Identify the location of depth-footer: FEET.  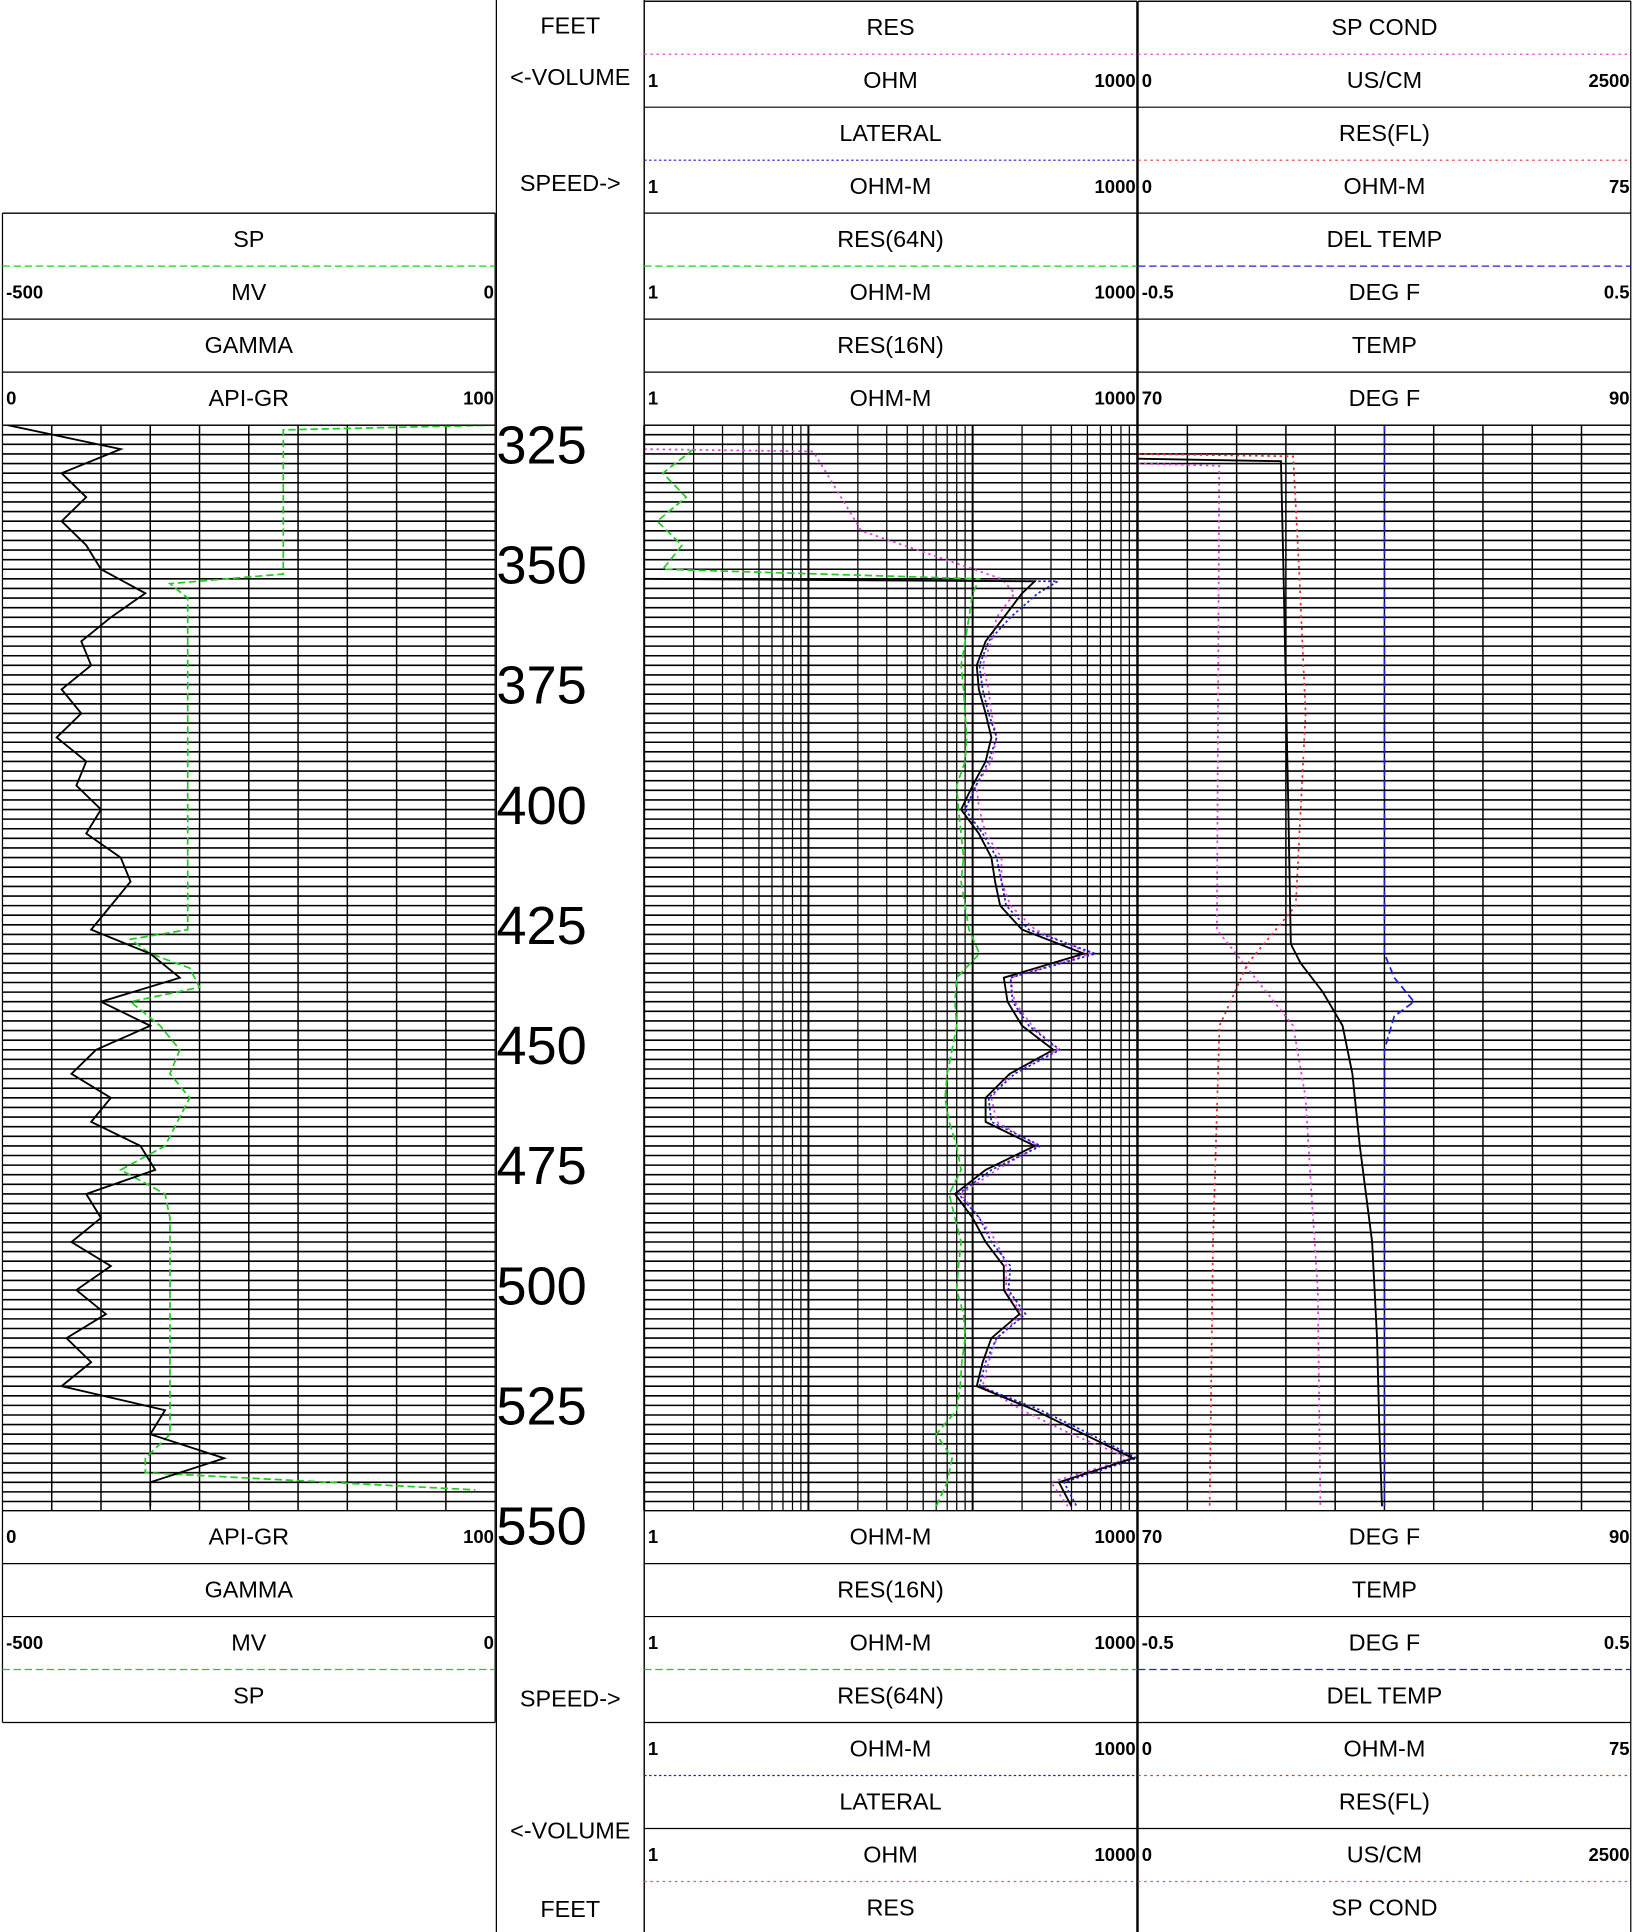
(570, 1909).